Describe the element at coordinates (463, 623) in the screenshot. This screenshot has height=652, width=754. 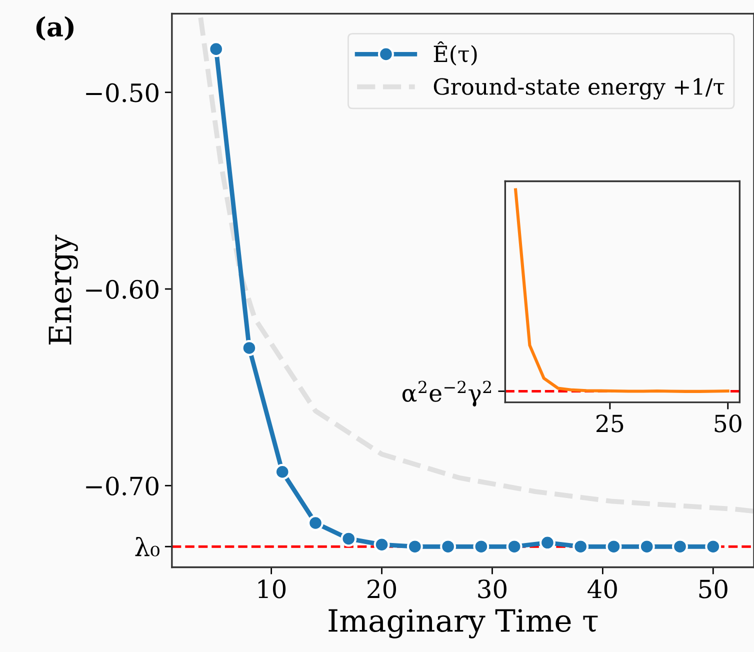
I see `x-axis-title: Imaginary Time τ` at that location.